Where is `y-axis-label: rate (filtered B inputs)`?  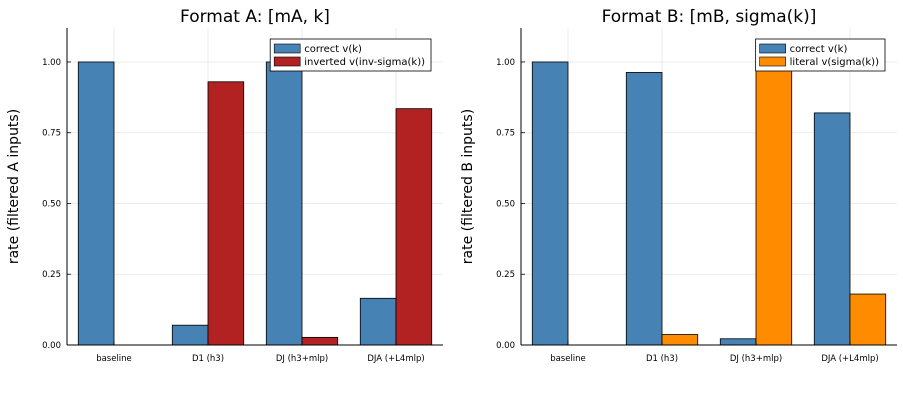 y-axis-label: rate (filtered B inputs) is located at coordinates (468, 186).